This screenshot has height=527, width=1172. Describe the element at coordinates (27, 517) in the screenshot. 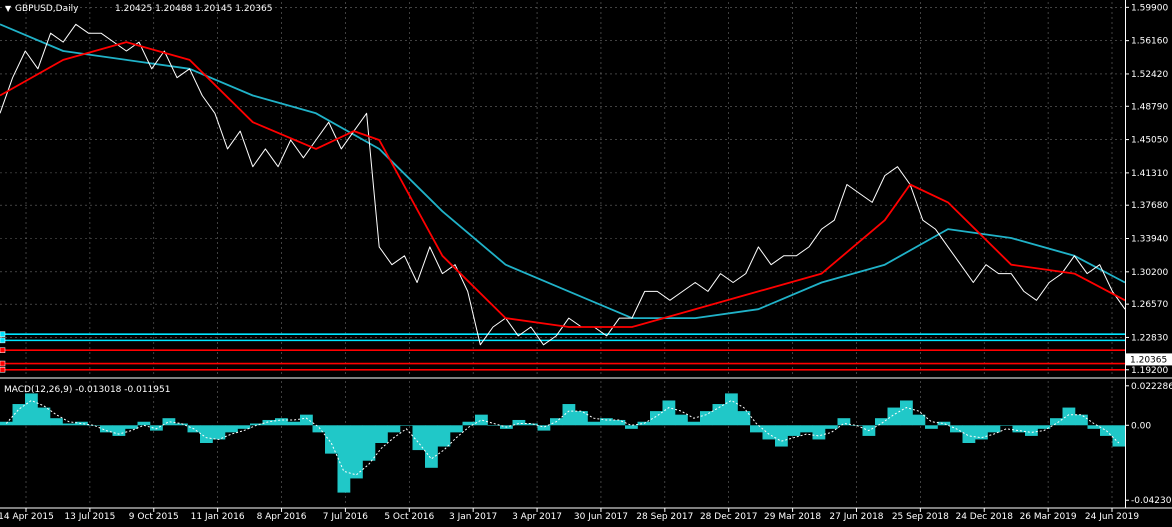

I see `x-tick-label: 14 Apr 2015` at that location.